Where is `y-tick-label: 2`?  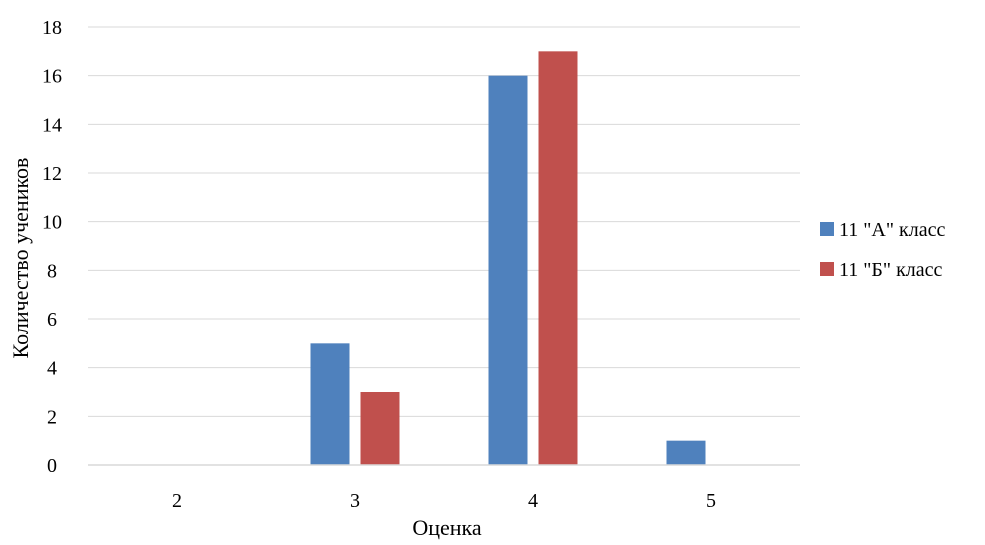
y-tick-label: 2 is located at coordinates (52, 417).